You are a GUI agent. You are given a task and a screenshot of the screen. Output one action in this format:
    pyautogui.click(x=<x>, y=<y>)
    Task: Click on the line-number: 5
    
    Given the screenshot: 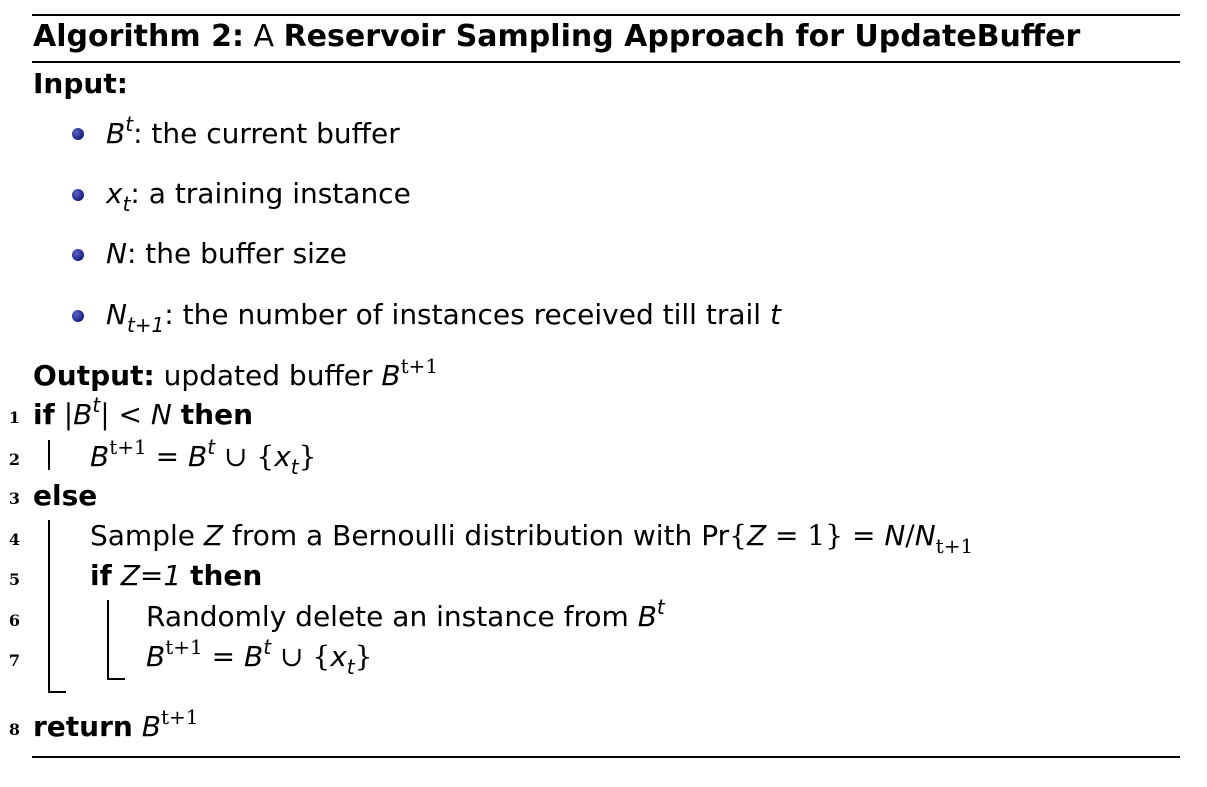 What is the action you would take?
    pyautogui.click(x=14, y=579)
    